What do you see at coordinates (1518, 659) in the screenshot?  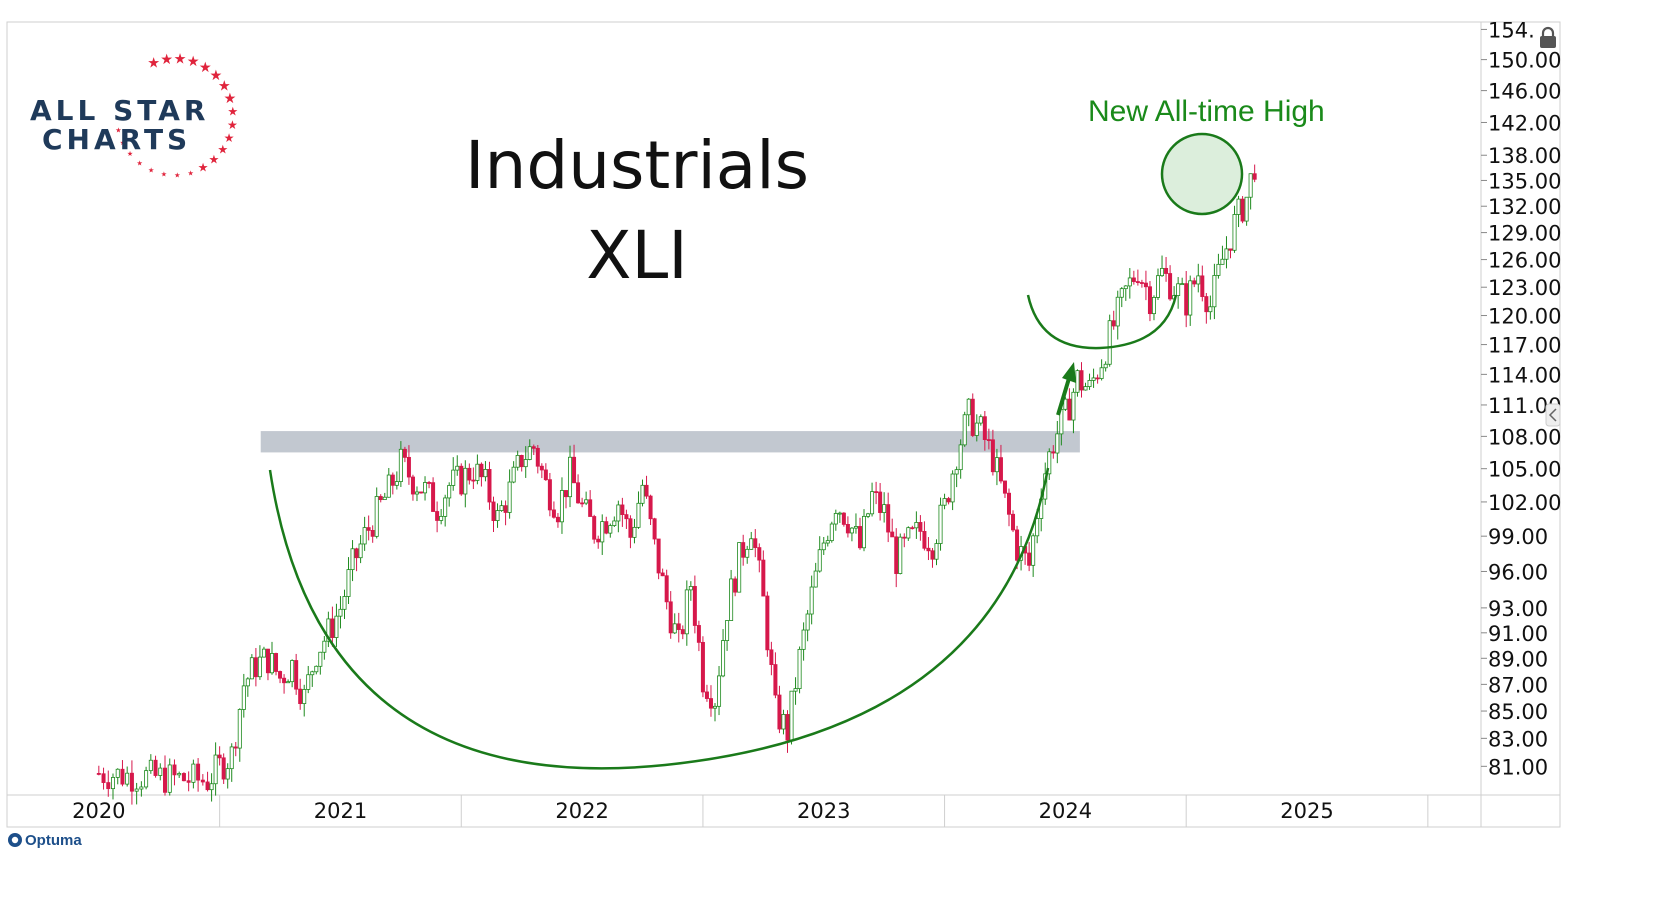 I see `y-tick-label: 89.00` at bounding box center [1518, 659].